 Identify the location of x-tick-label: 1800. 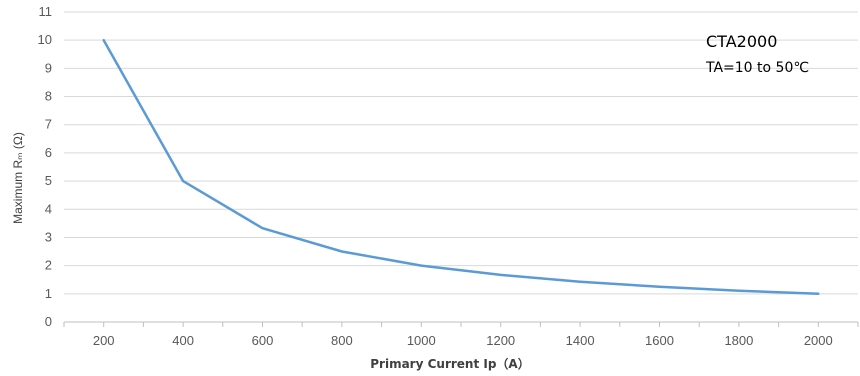
(738, 340).